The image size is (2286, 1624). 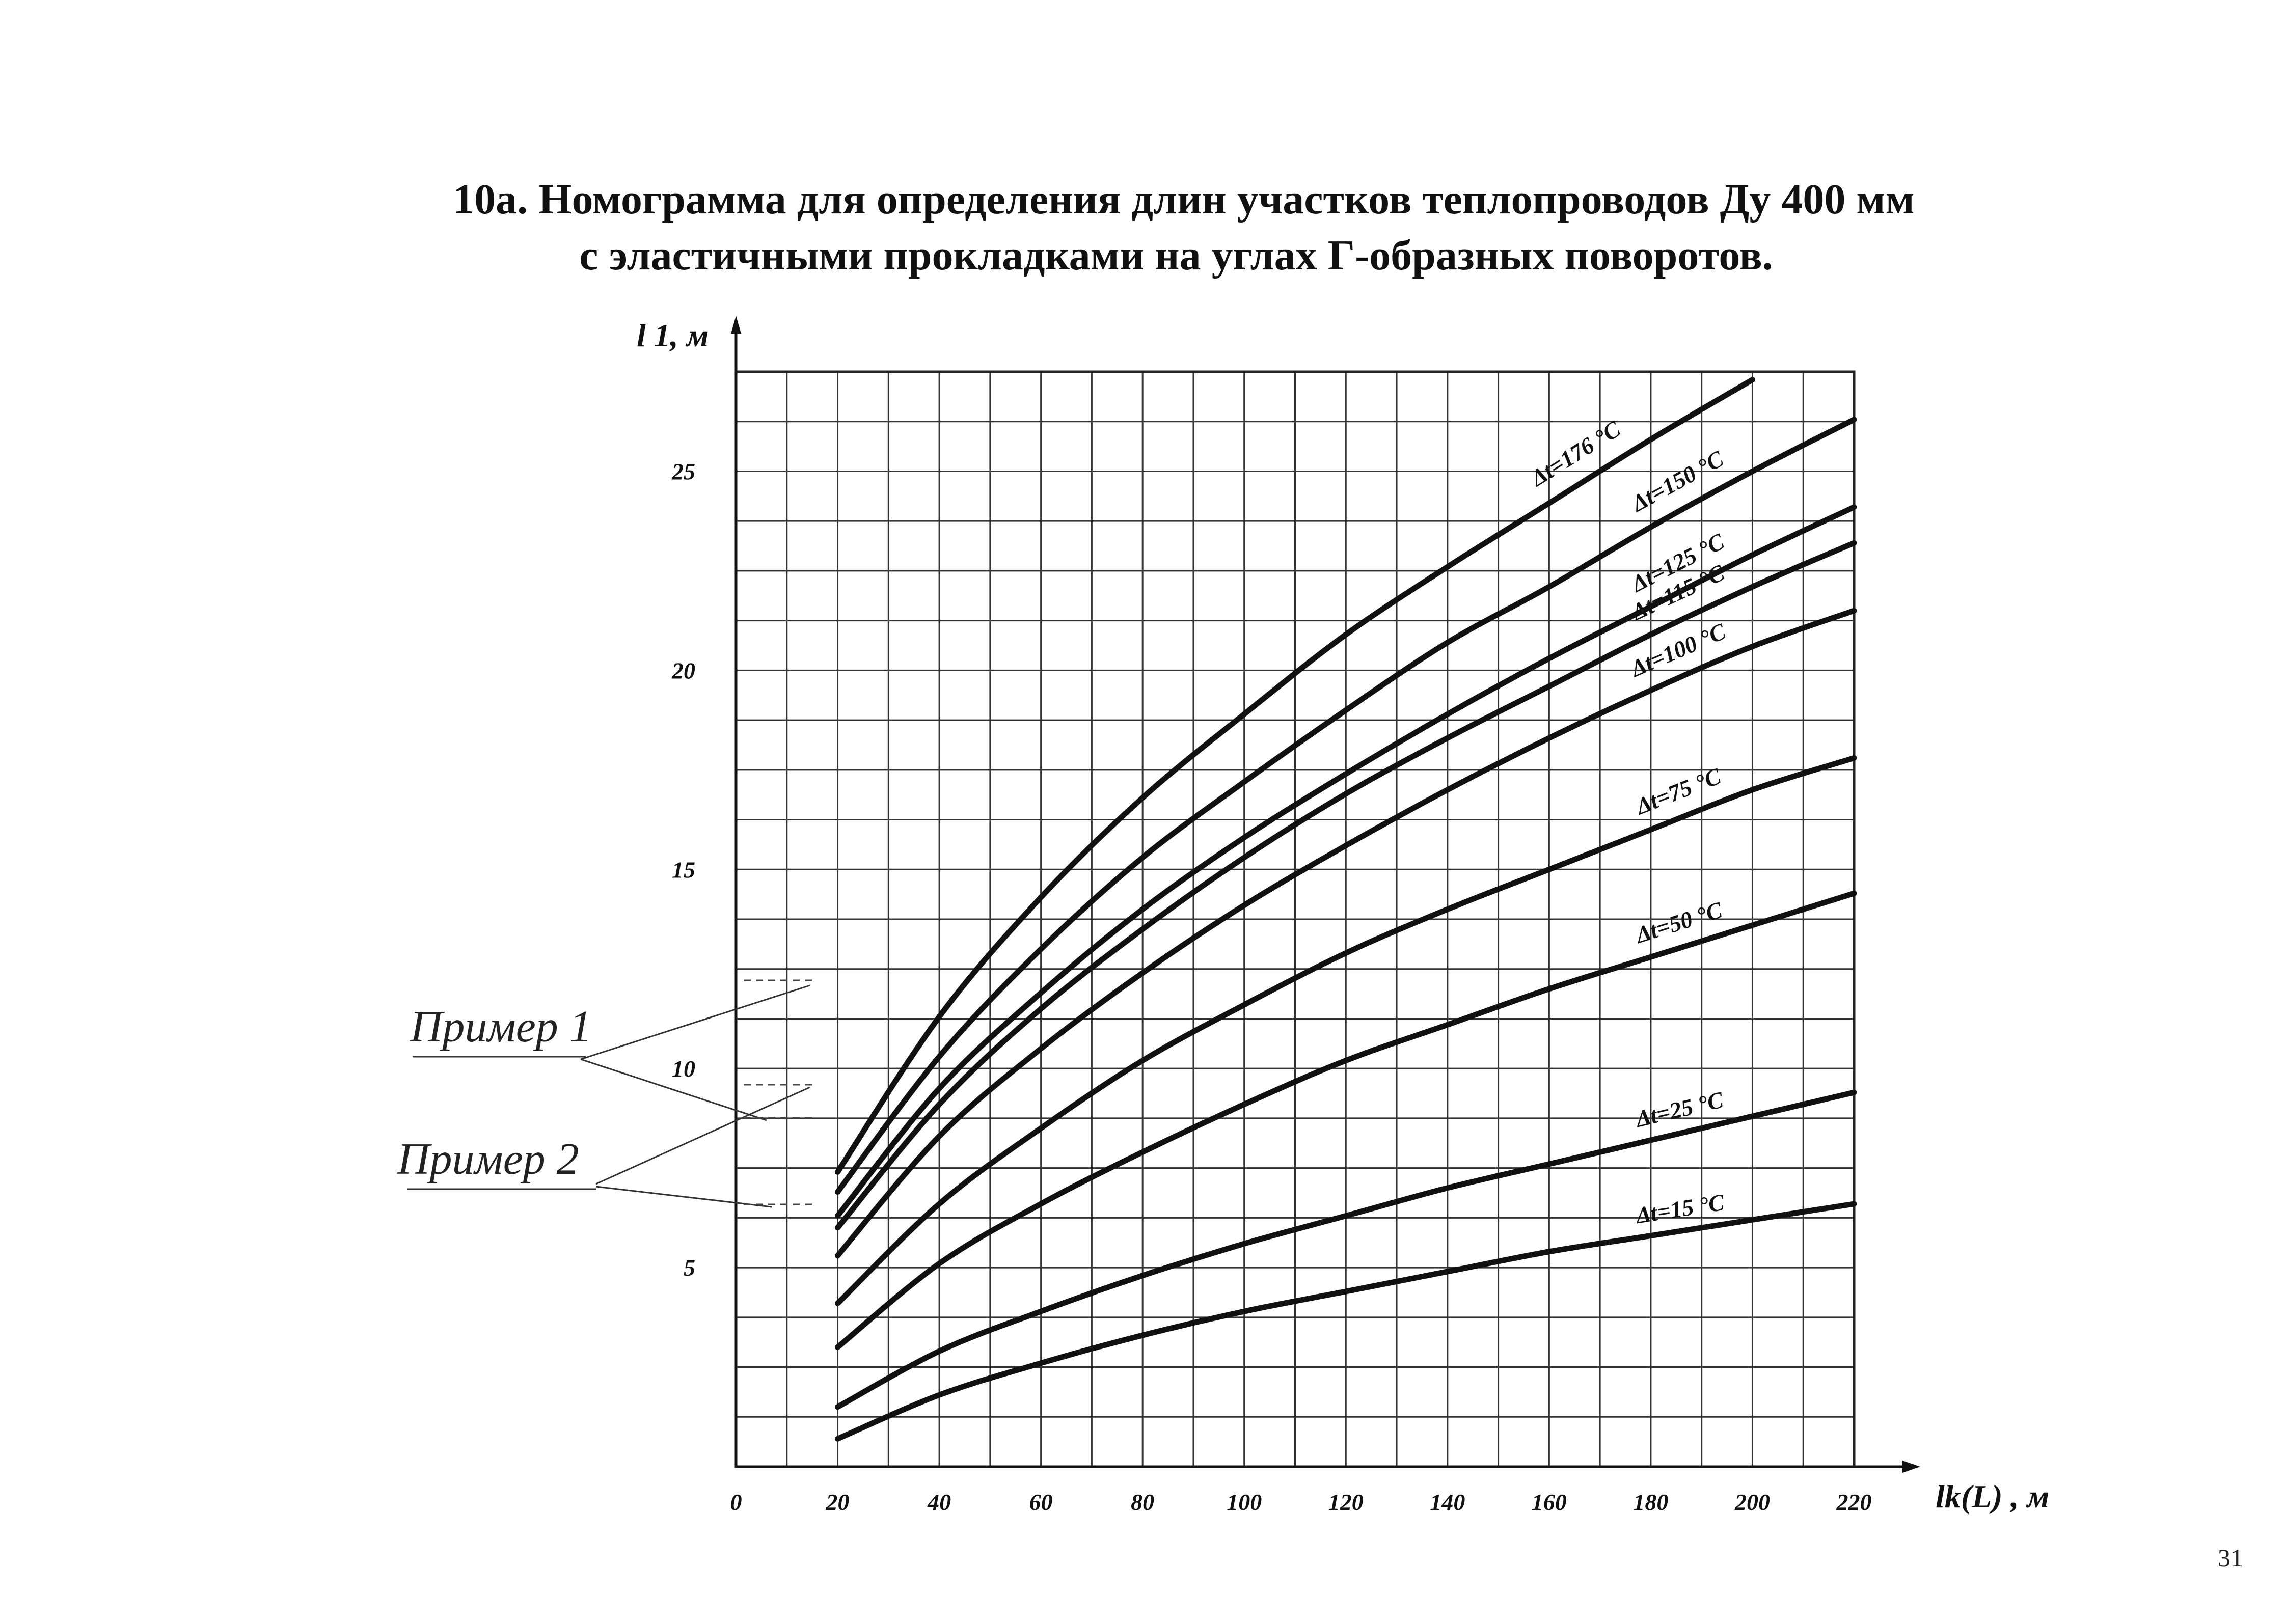 I want to click on curve-label-5: Δt=75 °C, so click(x=1678, y=791).